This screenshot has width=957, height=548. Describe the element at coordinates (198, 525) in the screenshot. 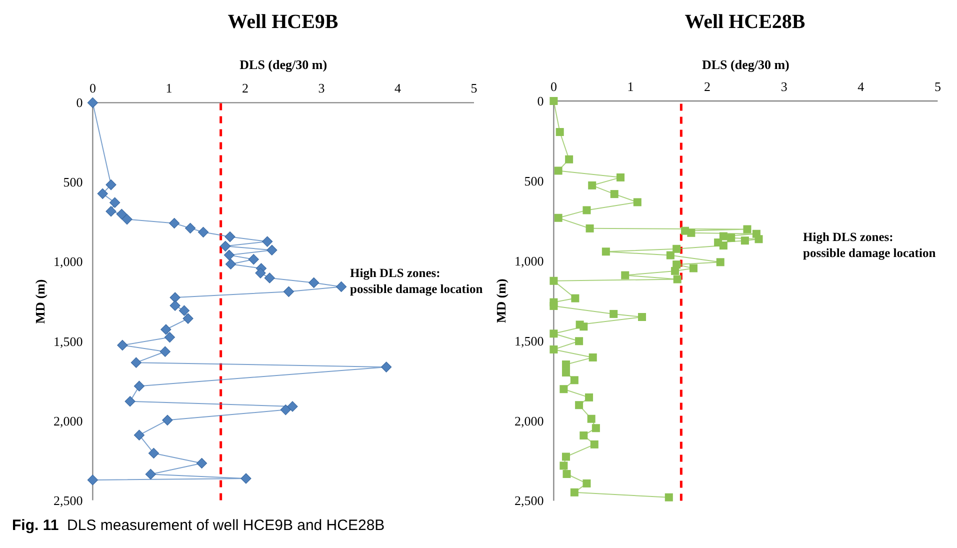

I see `caption: Fig. 11 DLS measurement of well HCE9B and HCE28B` at that location.